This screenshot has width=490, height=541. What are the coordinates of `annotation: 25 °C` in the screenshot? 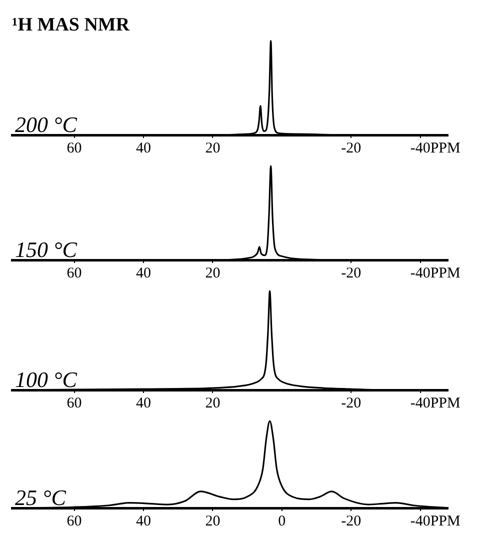 It's located at (40, 497).